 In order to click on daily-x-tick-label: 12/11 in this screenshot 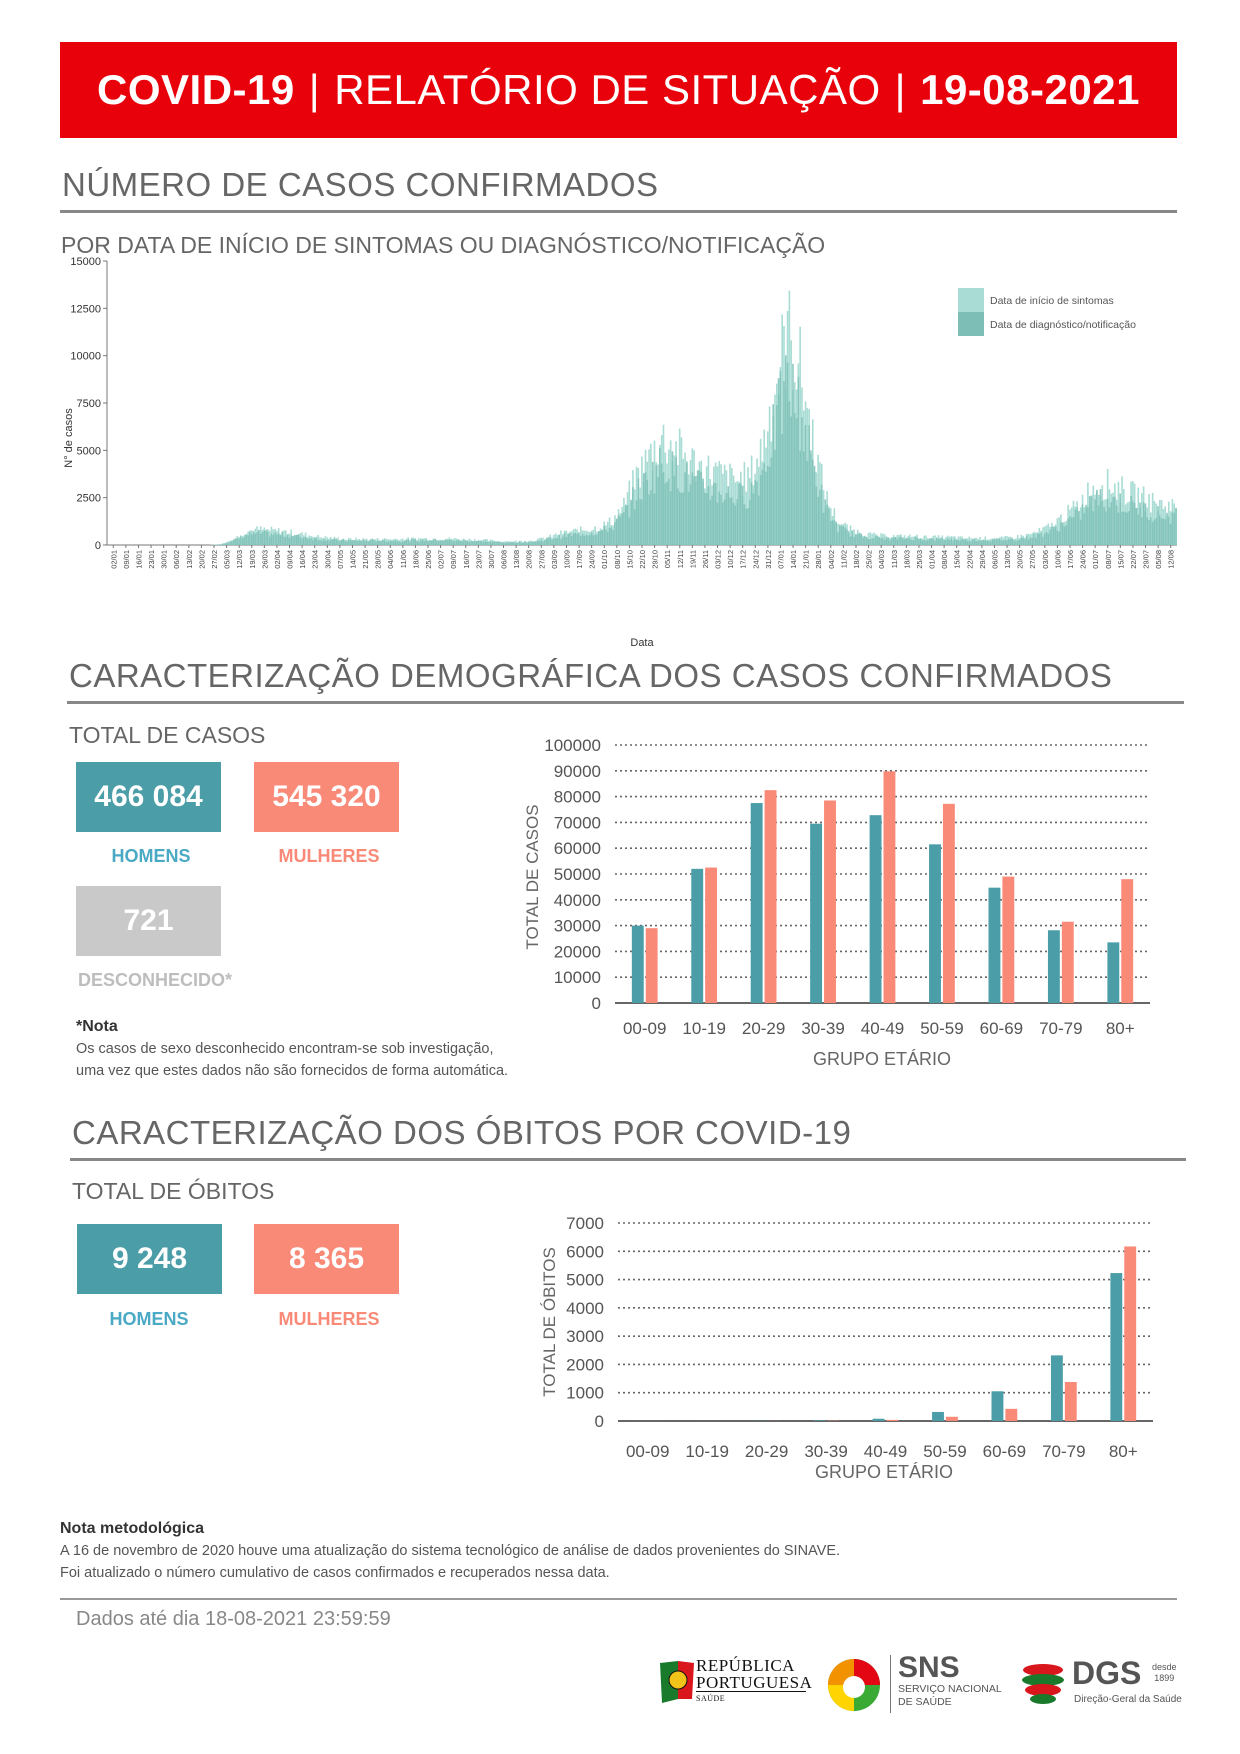, I will do `click(680, 559)`.